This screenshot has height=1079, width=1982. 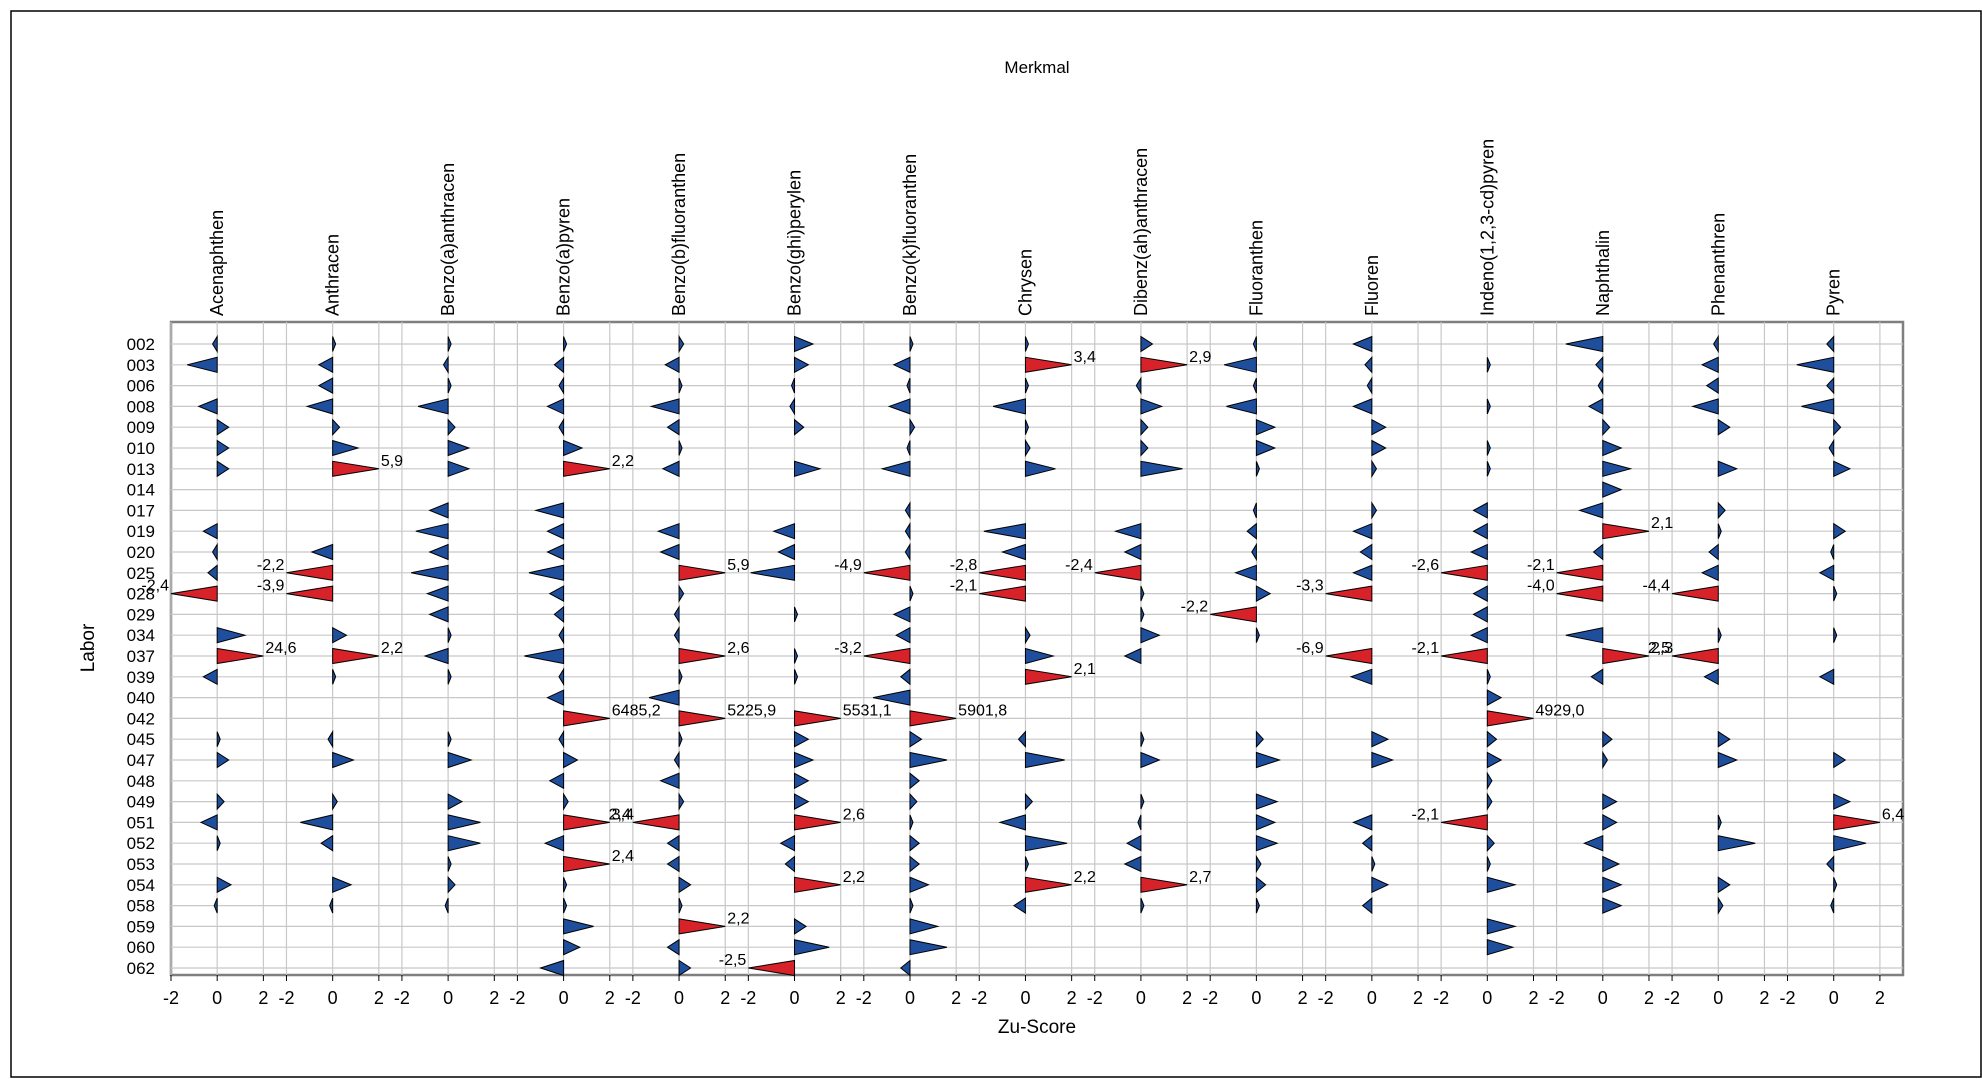 What do you see at coordinates (1310, 586) in the screenshot?
I see `data-label-028: -3,3` at bounding box center [1310, 586].